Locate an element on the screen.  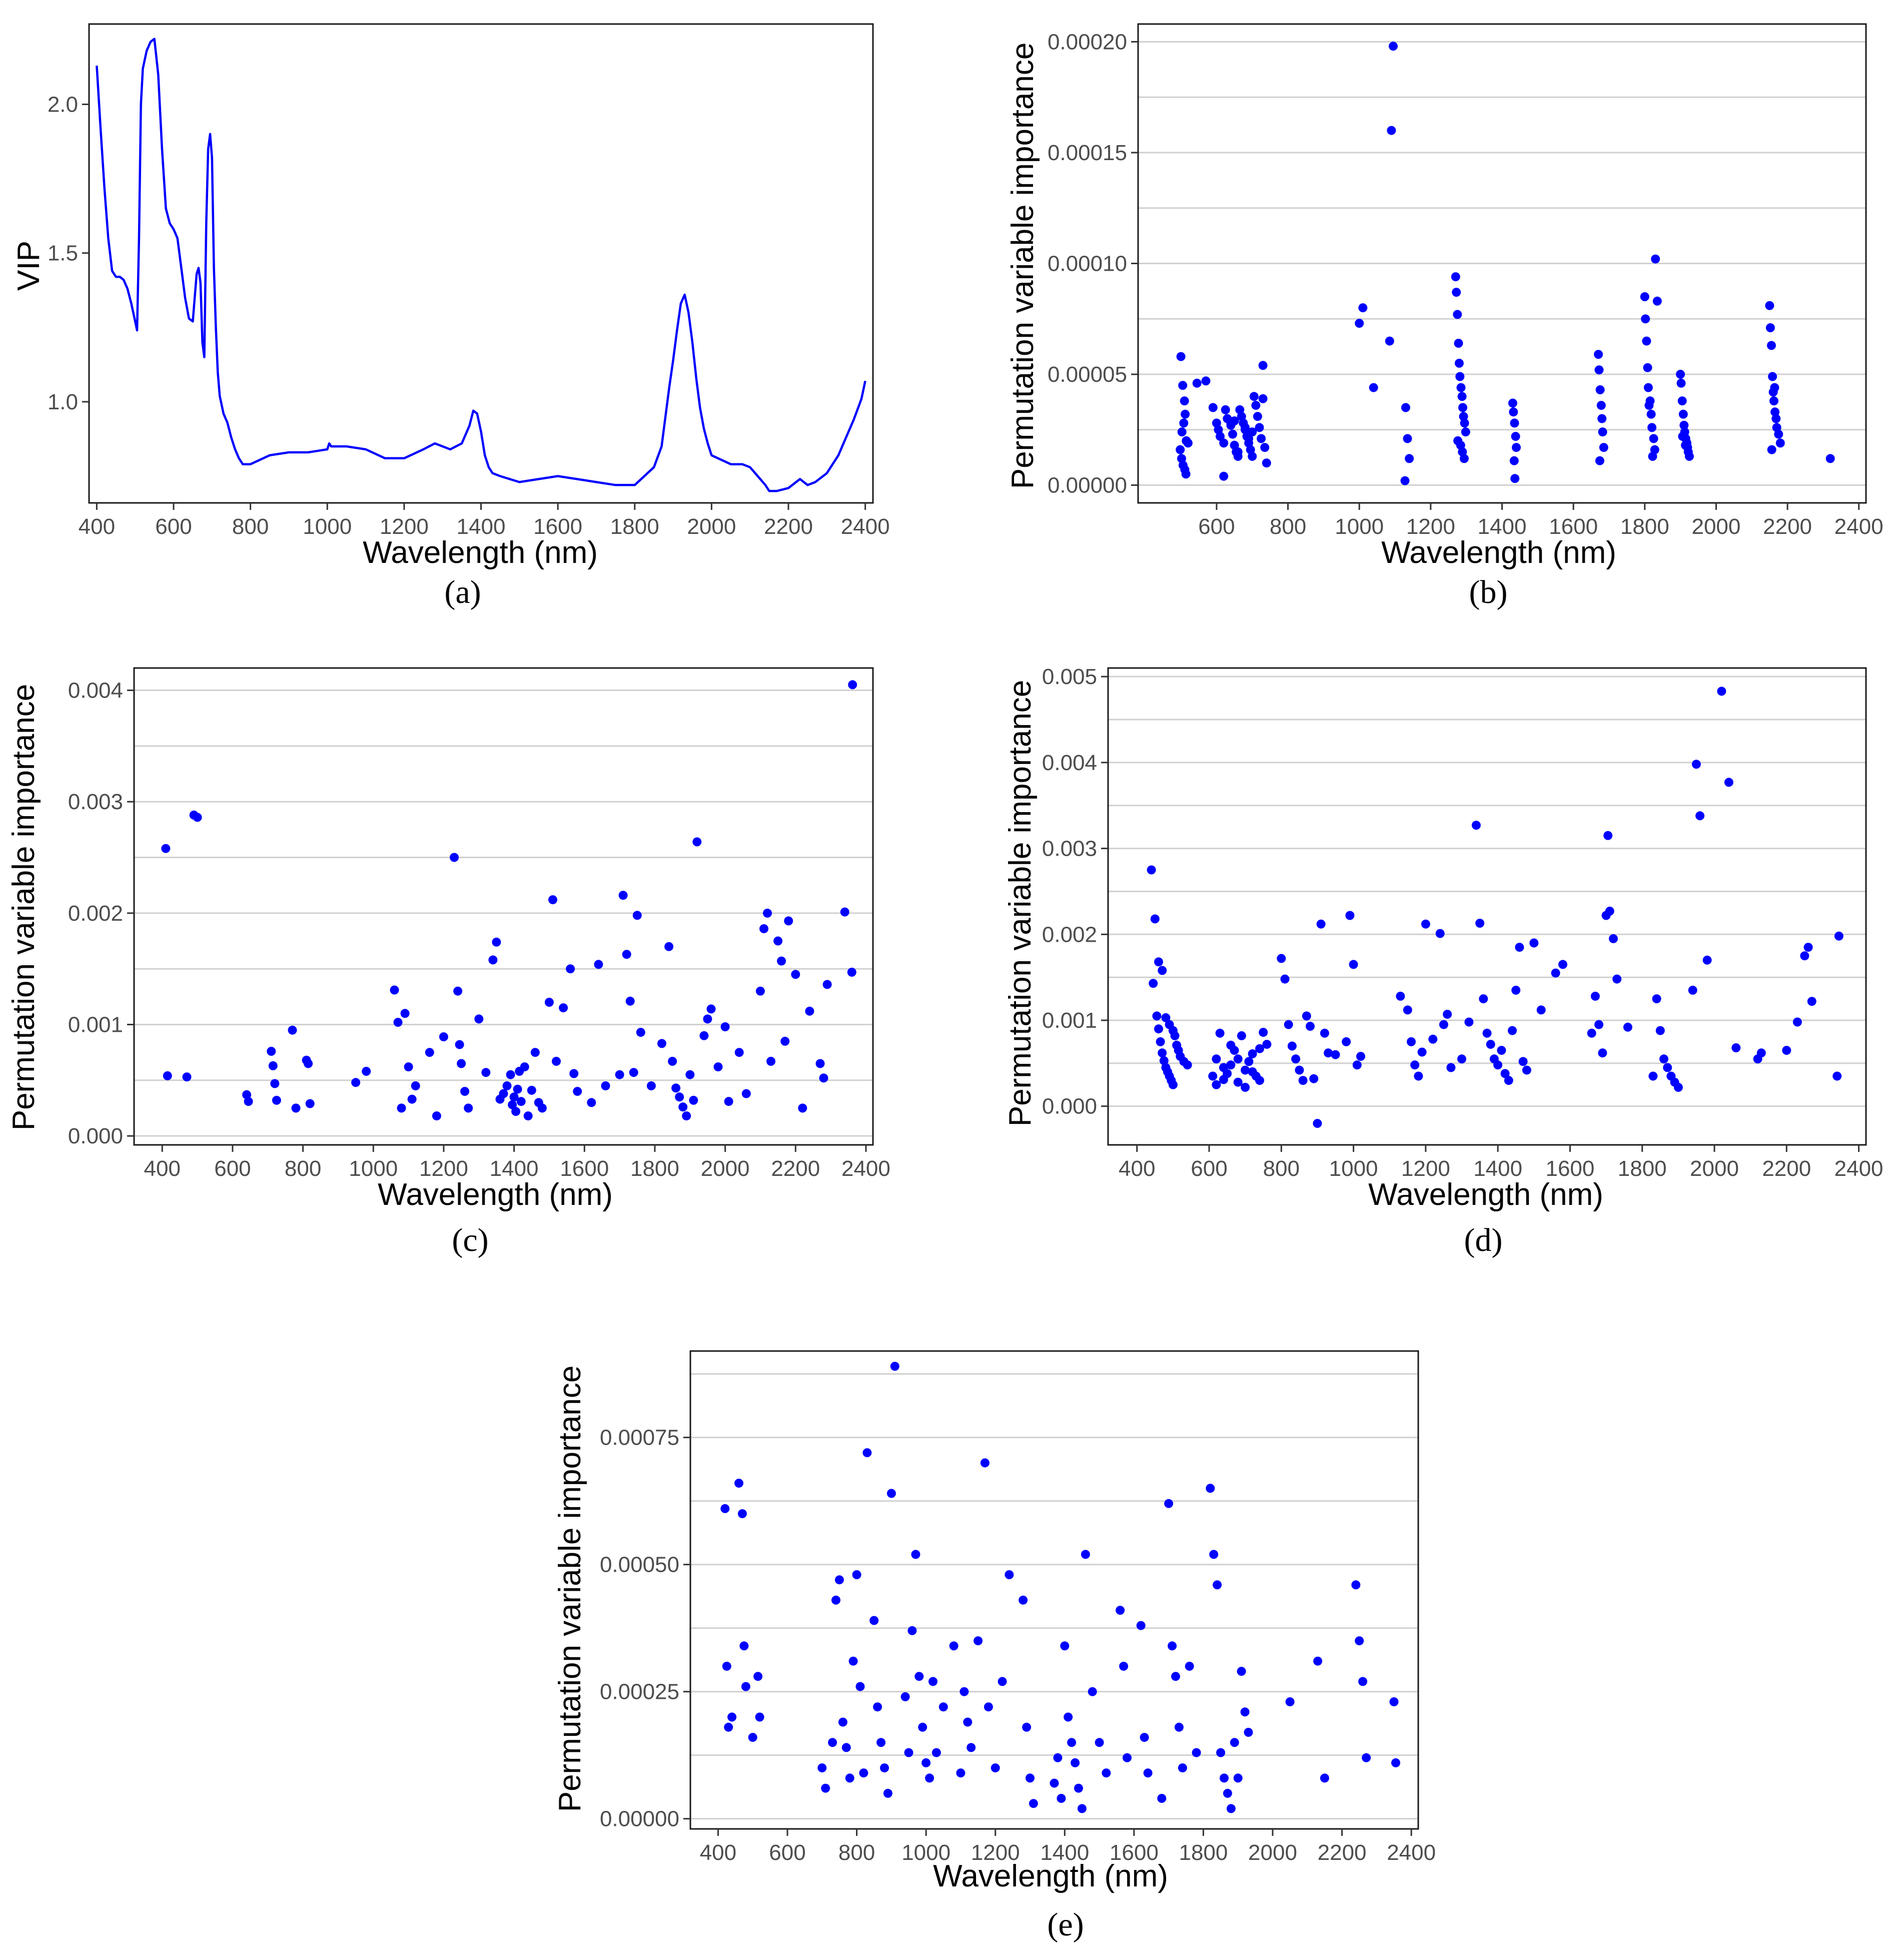
panel-d-x-tick-label: 1000 is located at coordinates (1353, 1169).